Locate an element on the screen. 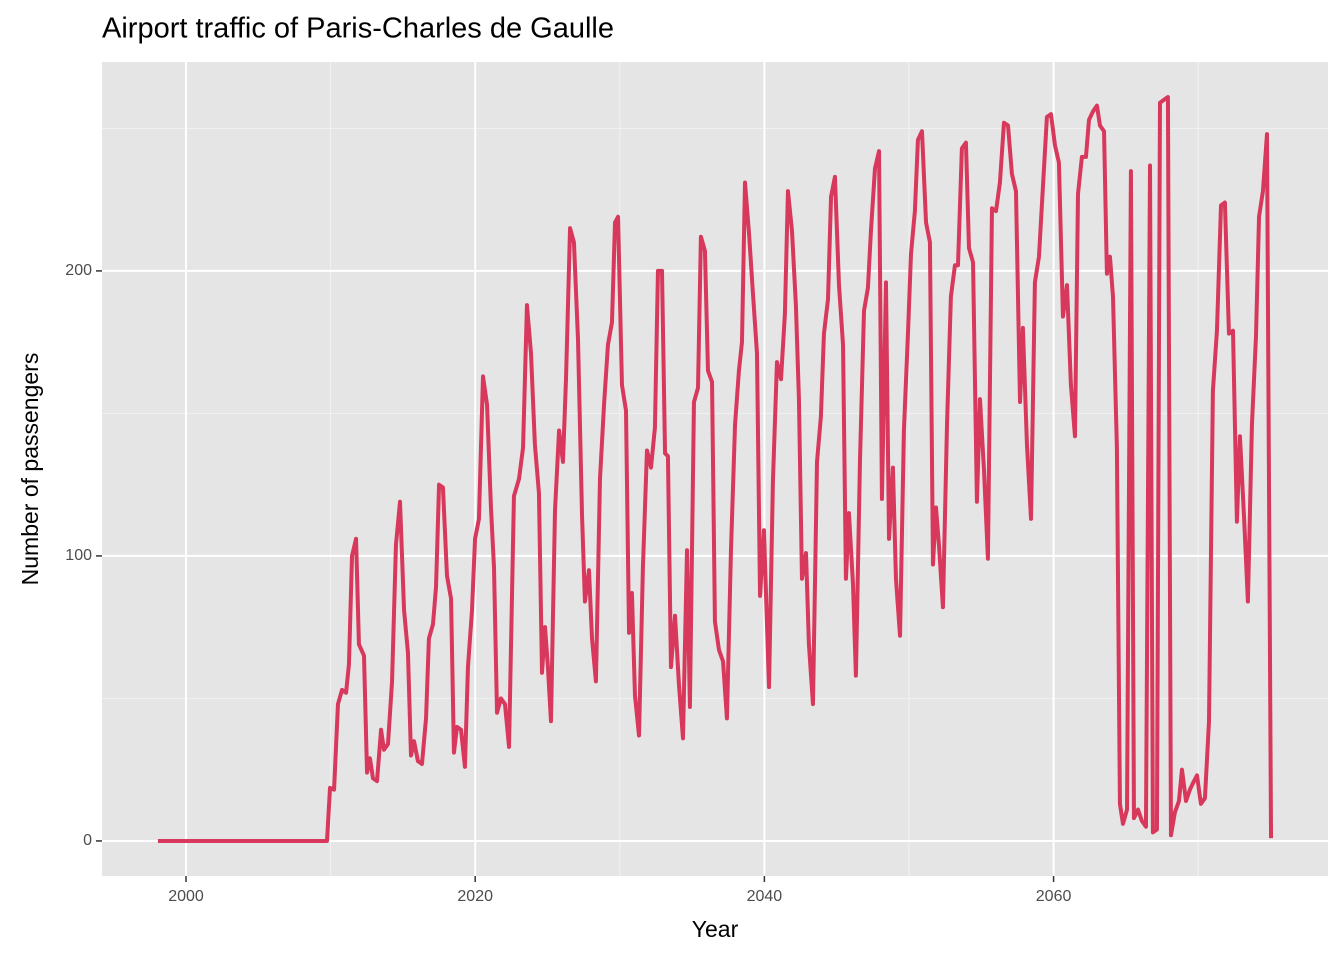  y-tick-label: 0 is located at coordinates (87, 840).